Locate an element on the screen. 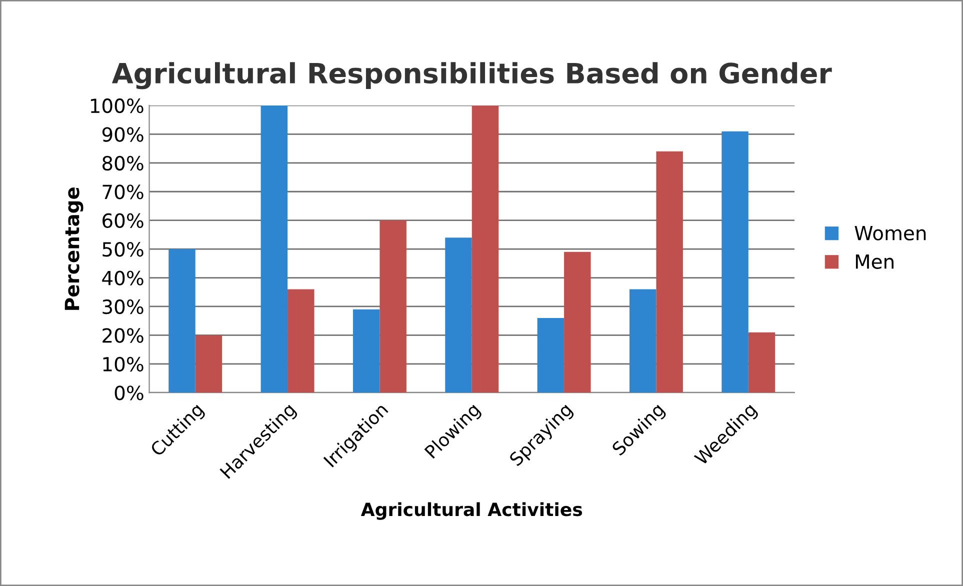  legend-label: Women is located at coordinates (890, 233).